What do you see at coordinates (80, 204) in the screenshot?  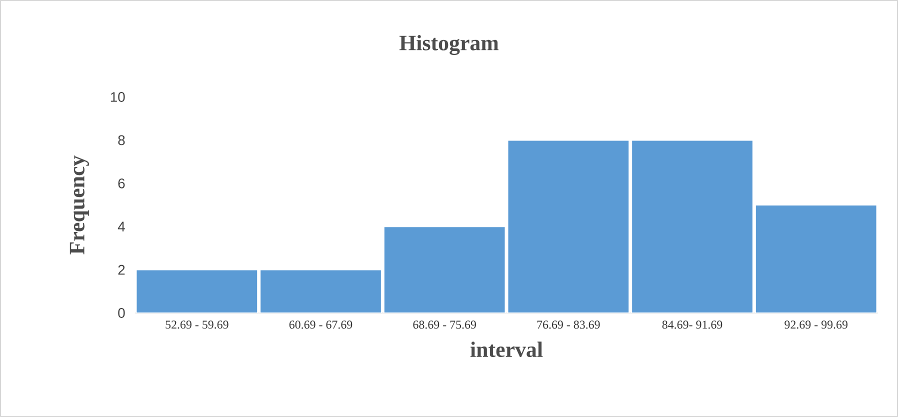 I see `y-axis-title: Frequency` at bounding box center [80, 204].